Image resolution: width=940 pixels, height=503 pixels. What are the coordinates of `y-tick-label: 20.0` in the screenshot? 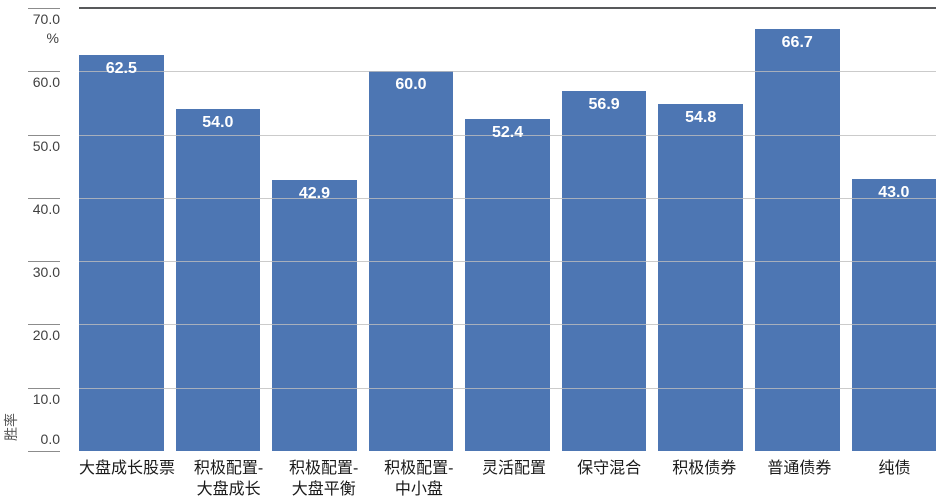 It's located at (46, 335).